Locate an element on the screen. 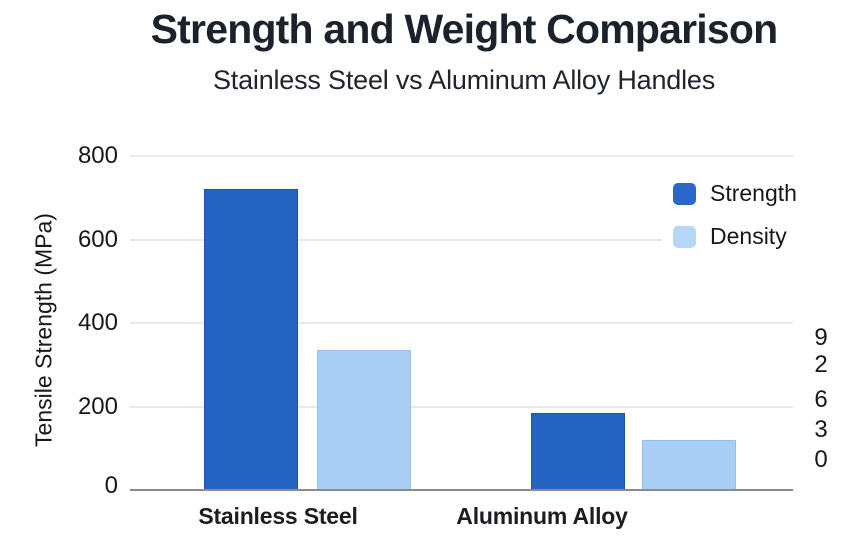 Image resolution: width=864 pixels, height=553 pixels. right-axis-label-3: 3 is located at coordinates (821, 429).